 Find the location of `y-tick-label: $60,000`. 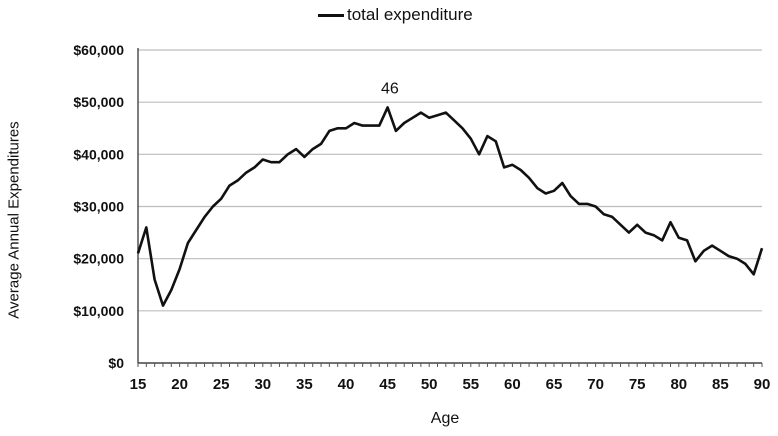

y-tick-label: $60,000 is located at coordinates (98, 50).